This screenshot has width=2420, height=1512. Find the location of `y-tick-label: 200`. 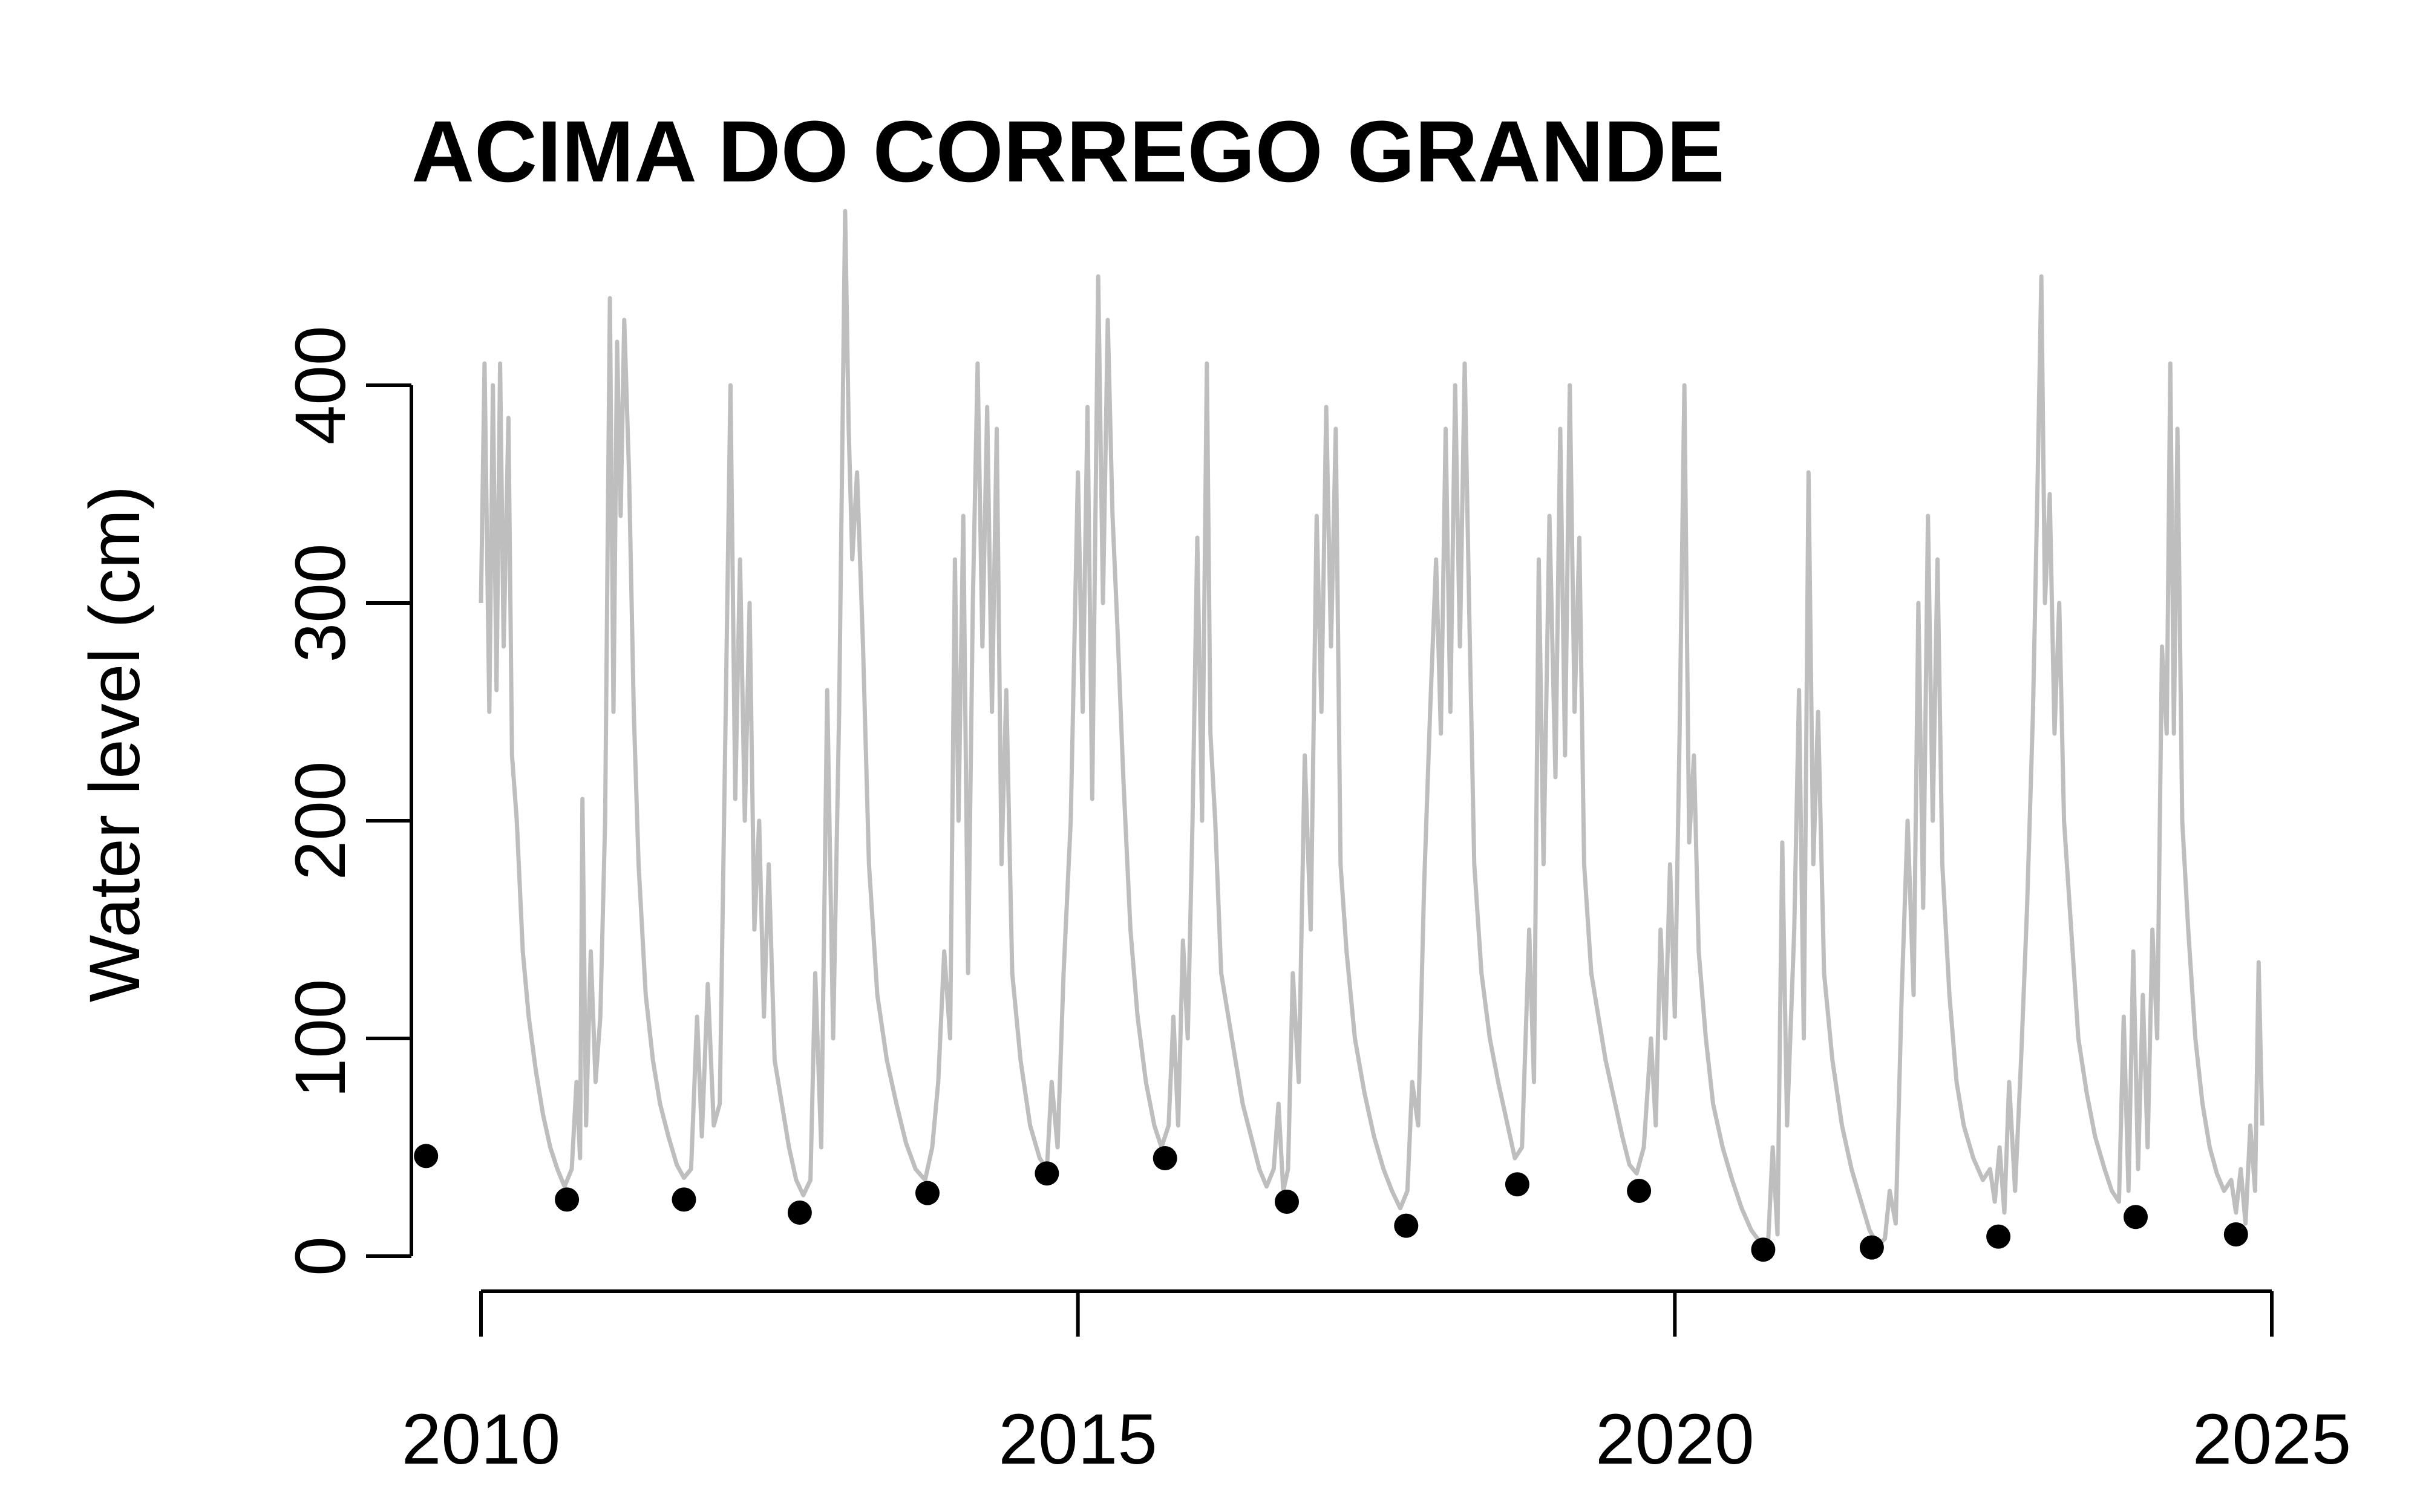

y-tick-label: 200 is located at coordinates (321, 821).